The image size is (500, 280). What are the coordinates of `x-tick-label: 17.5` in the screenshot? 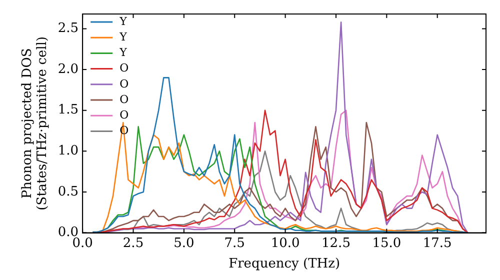 It's located at (437, 243).